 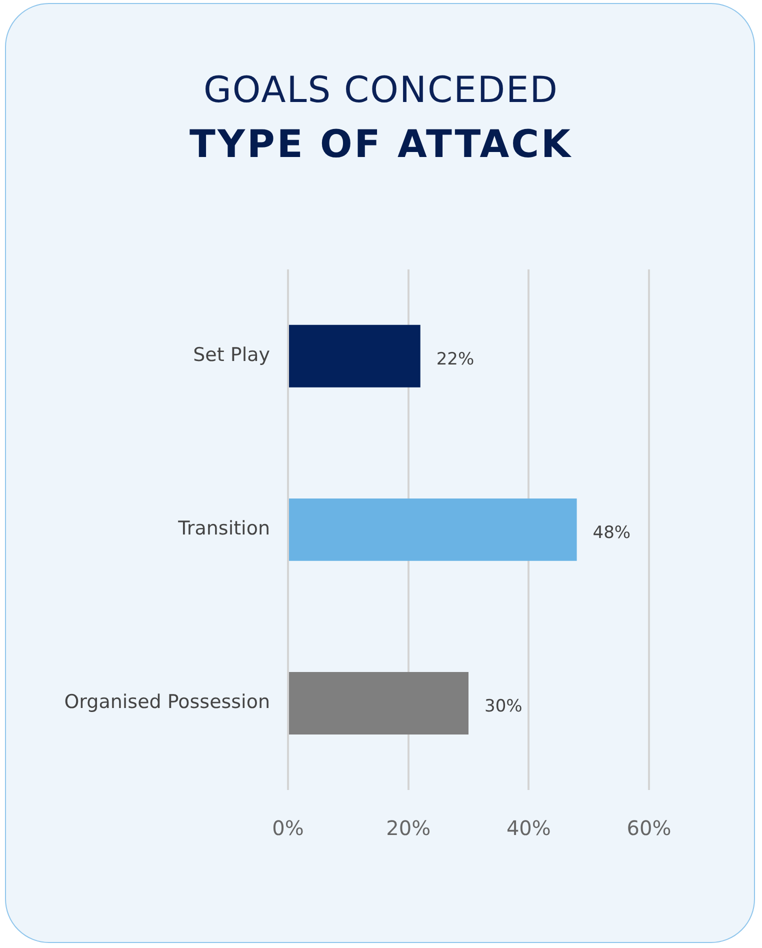 I want to click on y-tick-label: Set Play, so click(x=231, y=355).